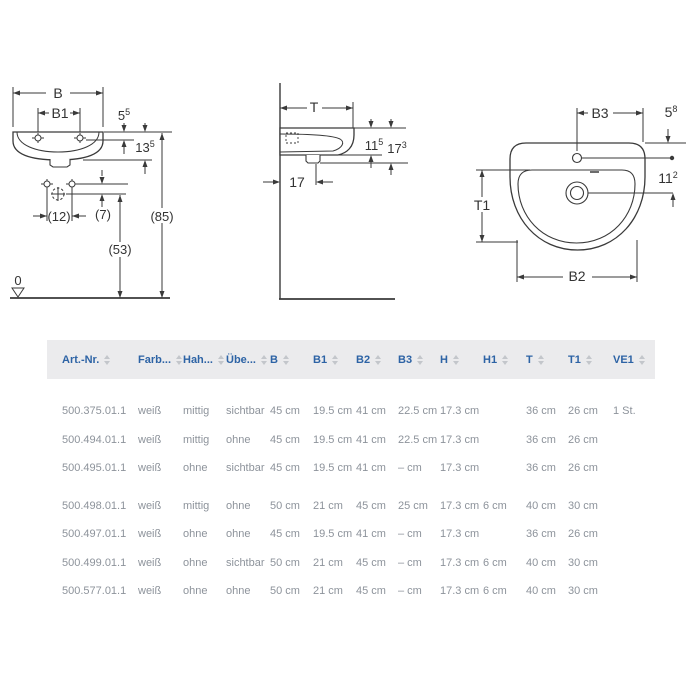 The image size is (700, 700). Describe the element at coordinates (245, 468) in the screenshot. I see `table-cell: sichtbar` at that location.